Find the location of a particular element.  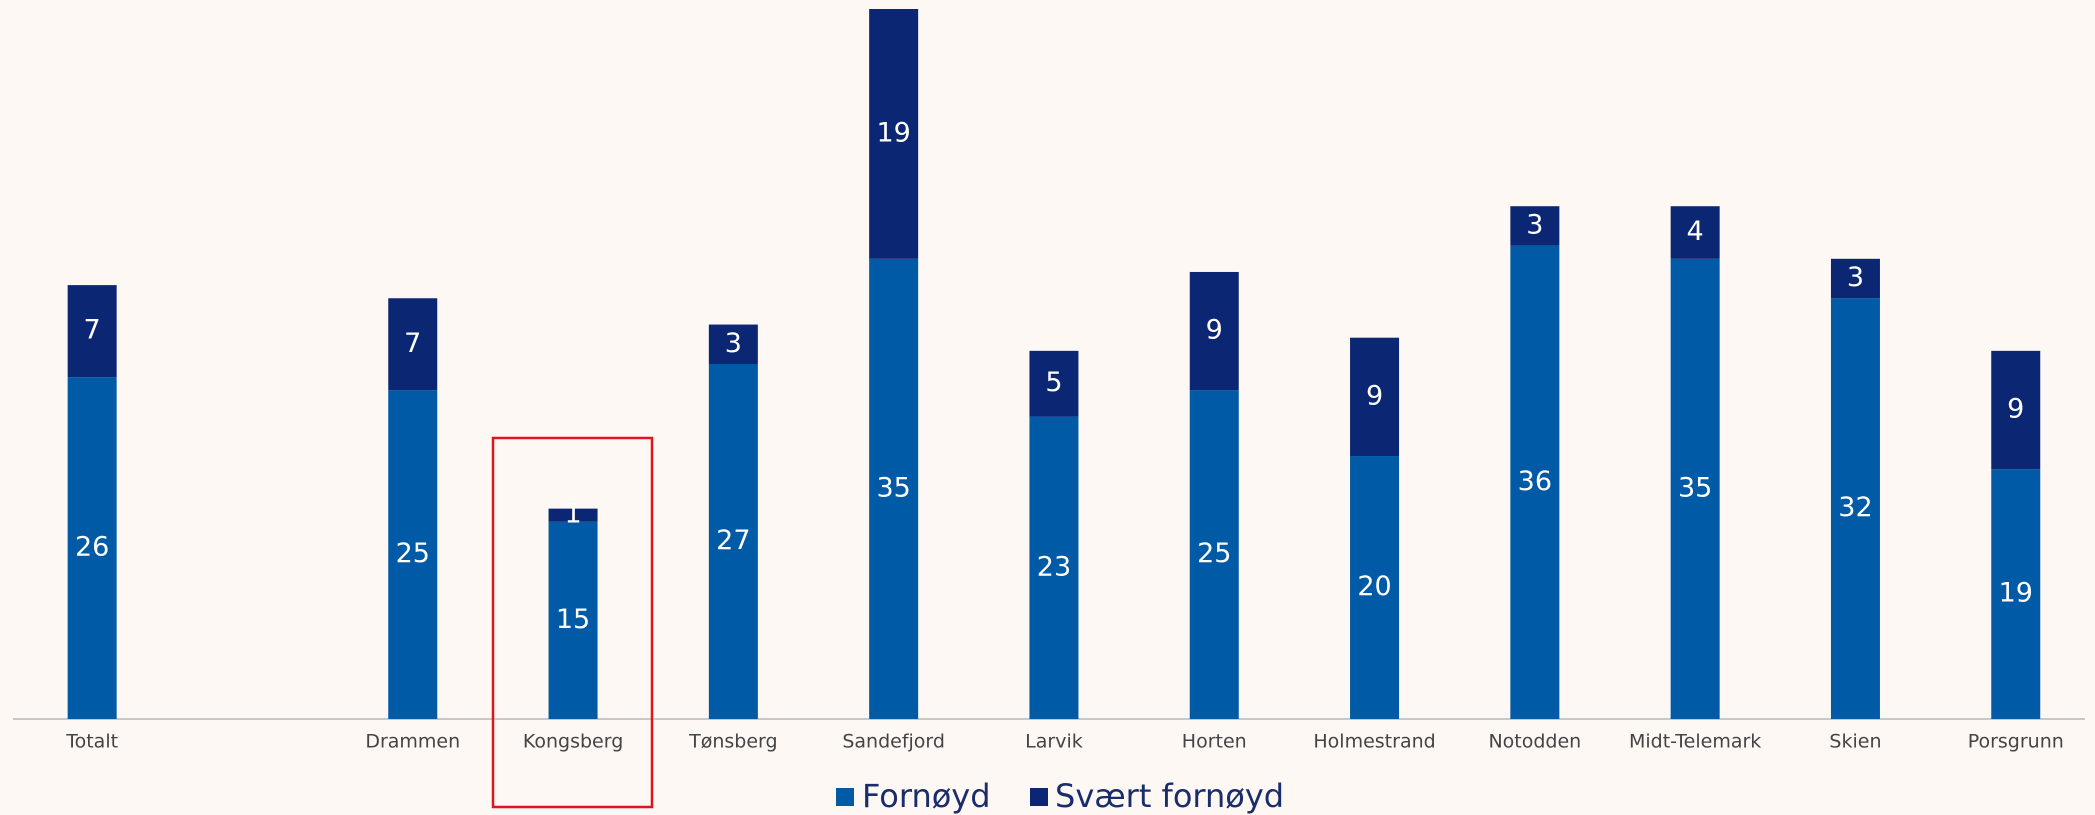

x-tick-label: Totalt is located at coordinates (91, 742).